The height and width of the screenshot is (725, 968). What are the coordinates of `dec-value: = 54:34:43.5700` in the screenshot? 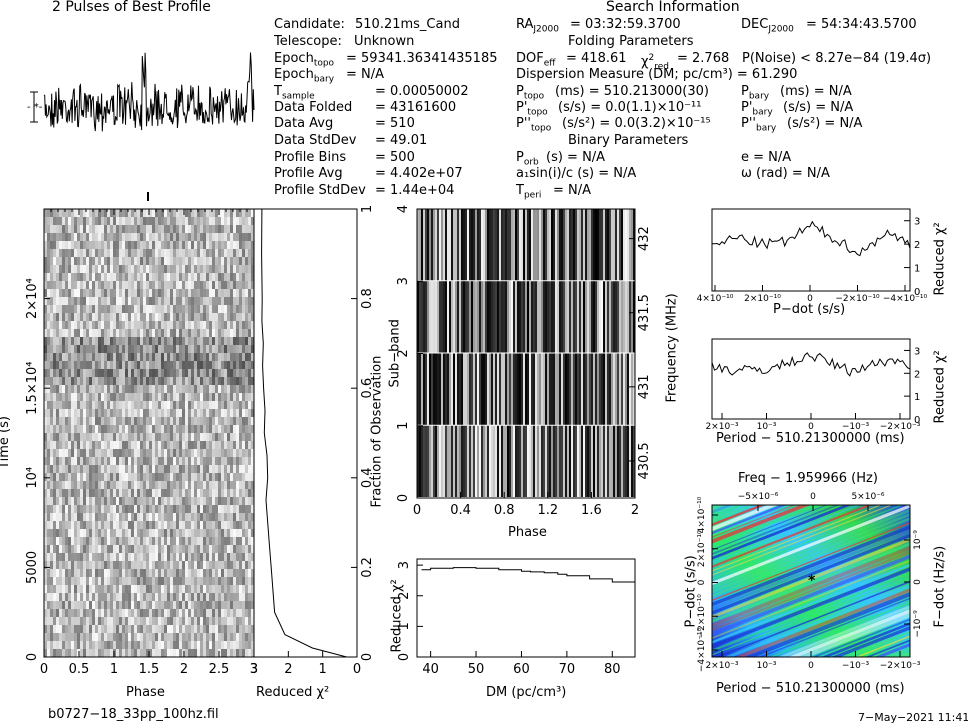 It's located at (861, 24).